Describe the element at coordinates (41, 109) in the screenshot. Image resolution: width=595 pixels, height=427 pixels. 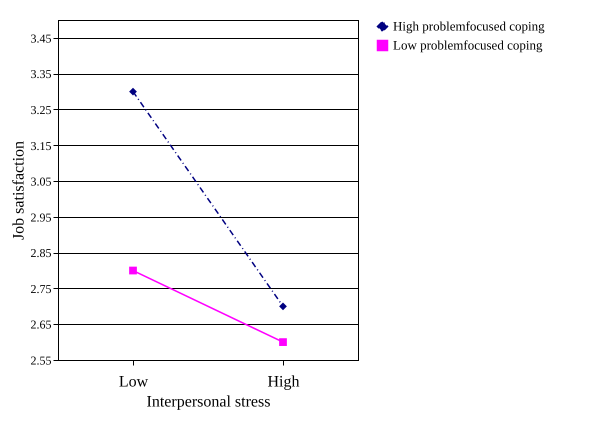
I see `y-tick-label: 3.25` at that location.